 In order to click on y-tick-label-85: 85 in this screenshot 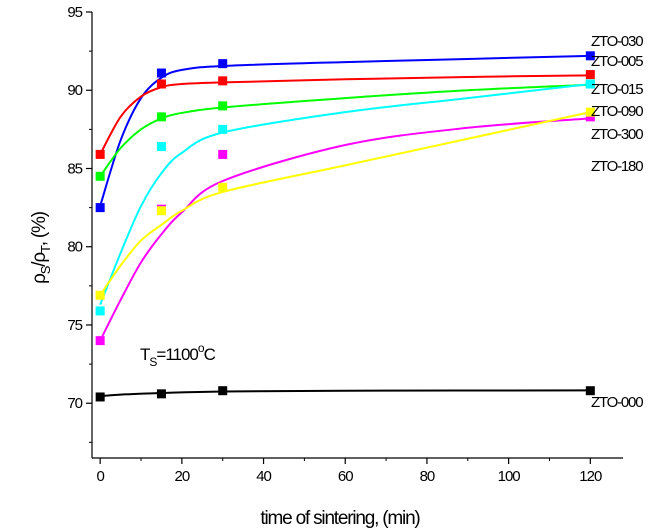, I will do `click(74, 168)`.